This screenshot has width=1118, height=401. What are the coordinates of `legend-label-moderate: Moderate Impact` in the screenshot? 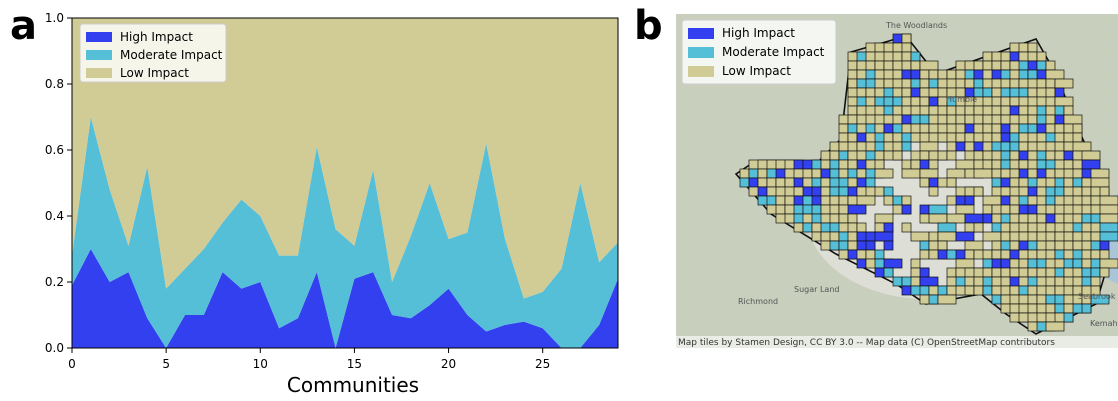 It's located at (773, 52).